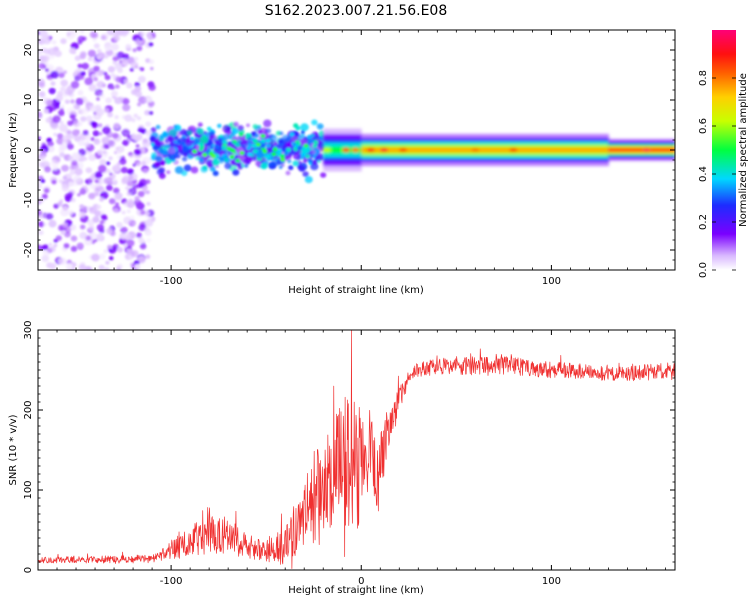 The image size is (750, 600). What do you see at coordinates (703, 222) in the screenshot?
I see `colorbar-tick-label: 0.2` at bounding box center [703, 222].